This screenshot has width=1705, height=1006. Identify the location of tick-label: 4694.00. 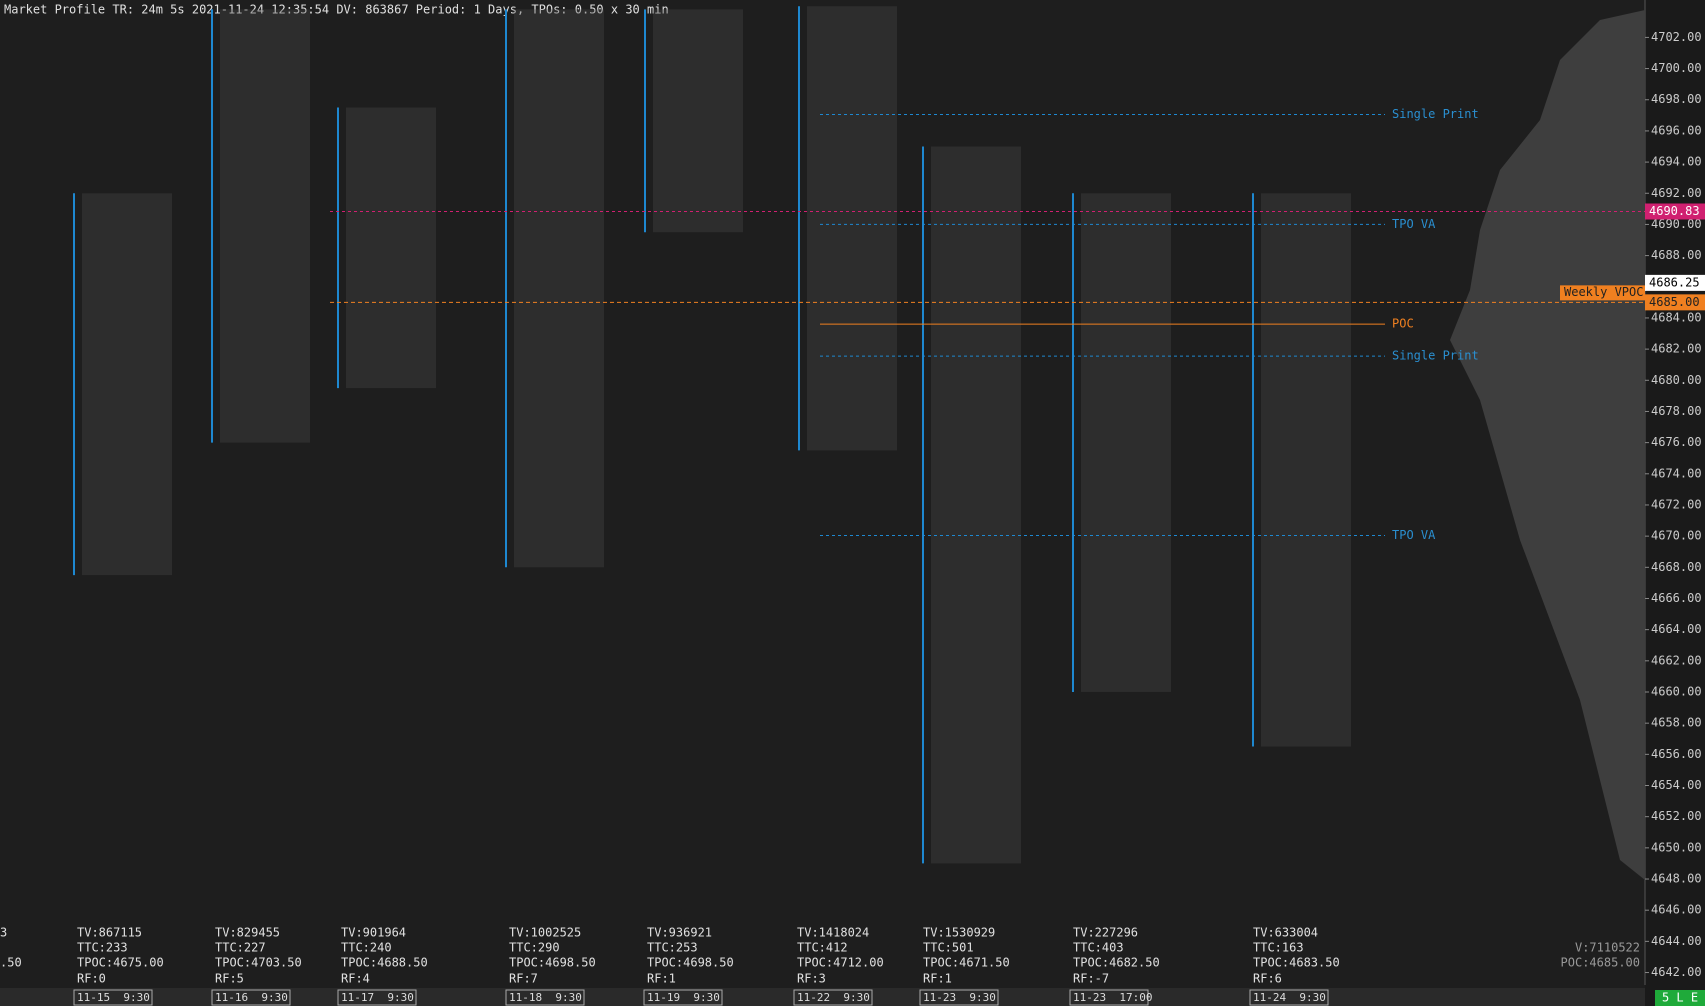
(1676, 162).